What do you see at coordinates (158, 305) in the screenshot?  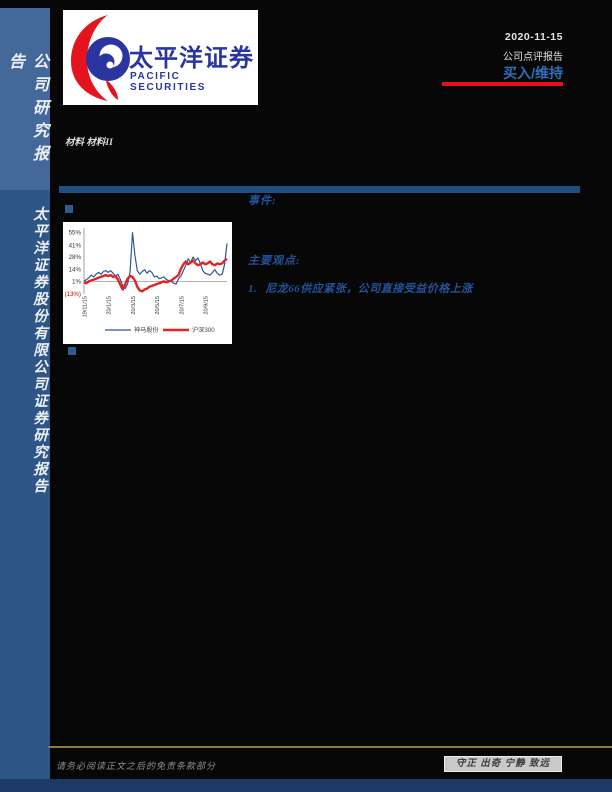 I see `x-tick-label: 20/5/15` at bounding box center [158, 305].